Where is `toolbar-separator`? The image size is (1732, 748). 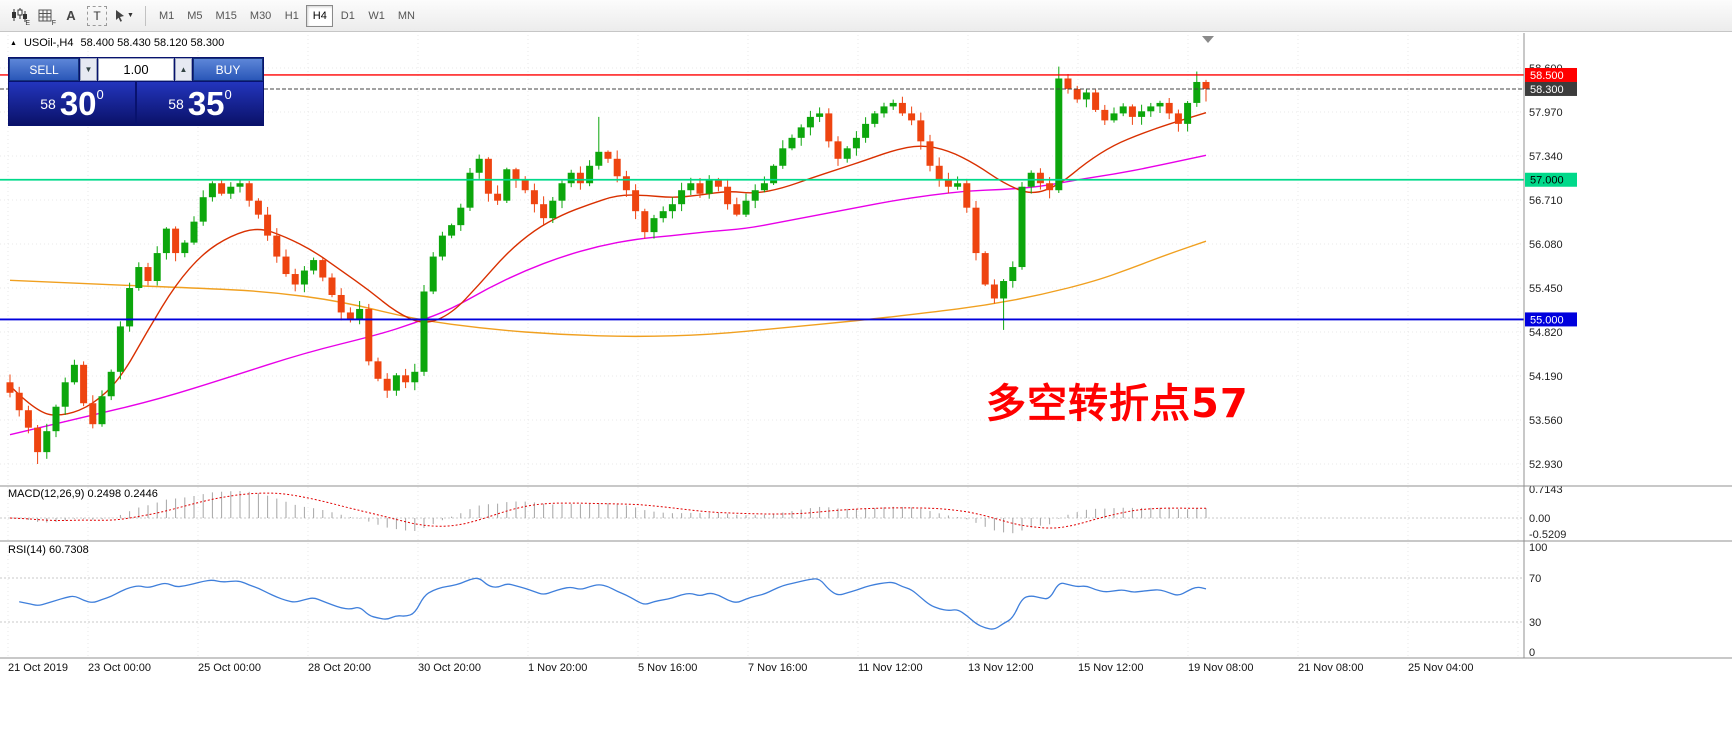
toolbar-separator is located at coordinates (145, 15).